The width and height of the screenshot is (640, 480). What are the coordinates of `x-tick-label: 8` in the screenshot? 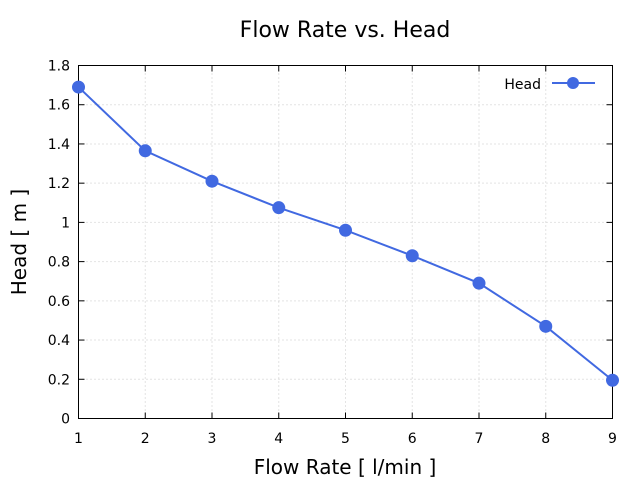 It's located at (545, 439).